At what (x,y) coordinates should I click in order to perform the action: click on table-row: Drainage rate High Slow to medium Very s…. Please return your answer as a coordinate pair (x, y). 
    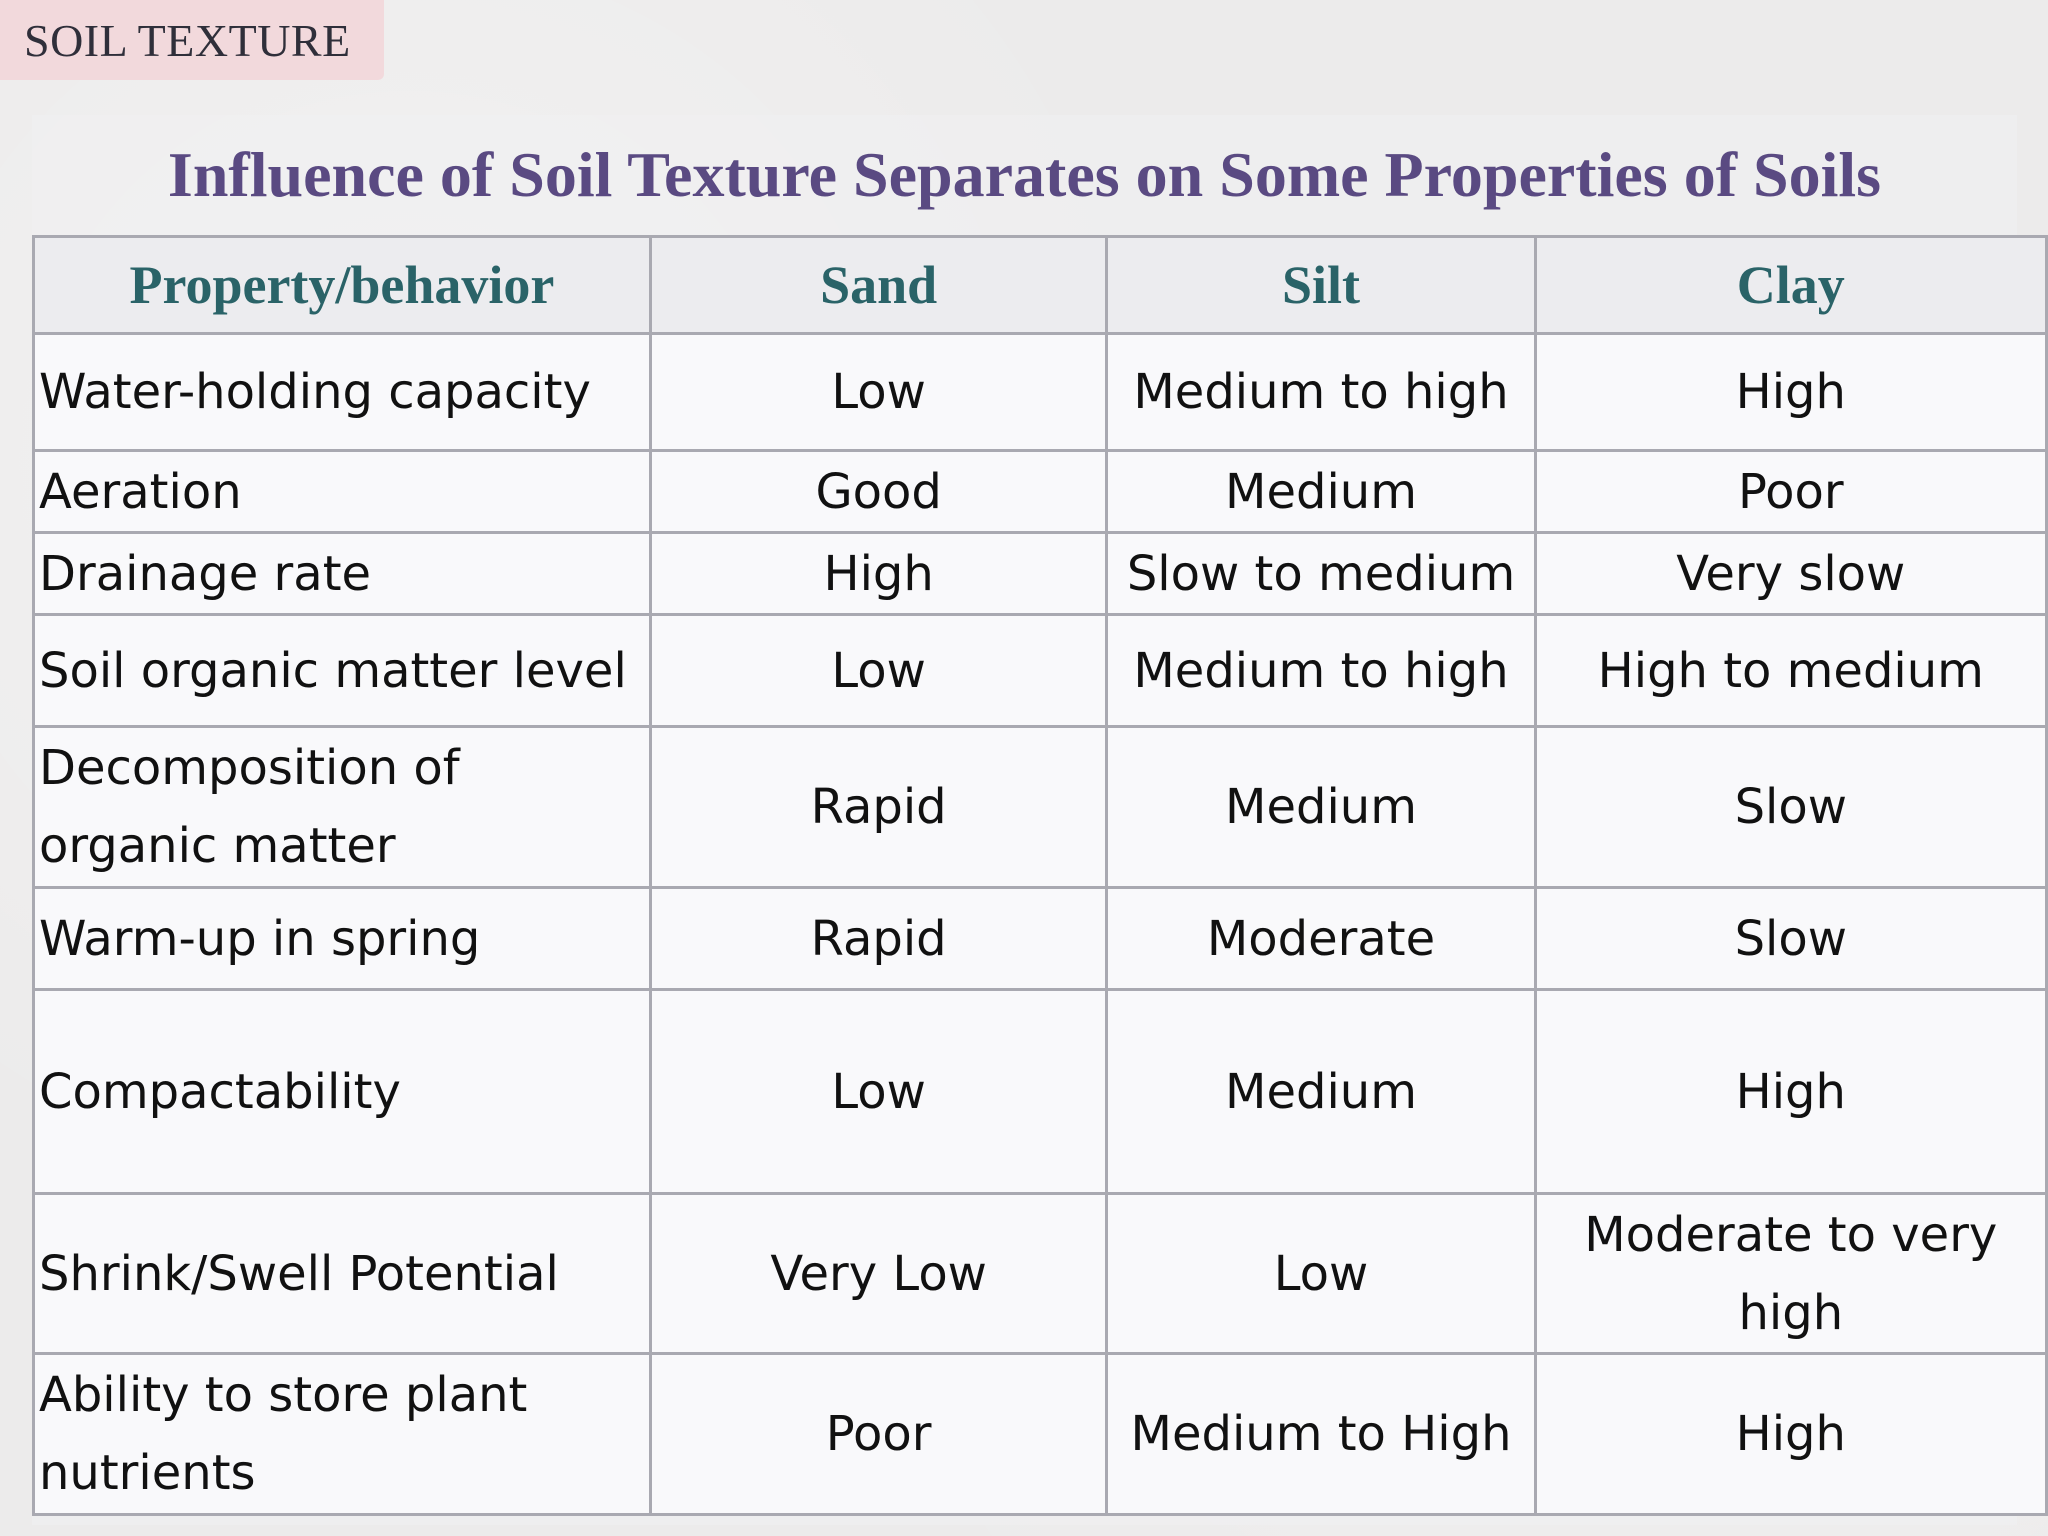
    Looking at the image, I should click on (1040, 573).